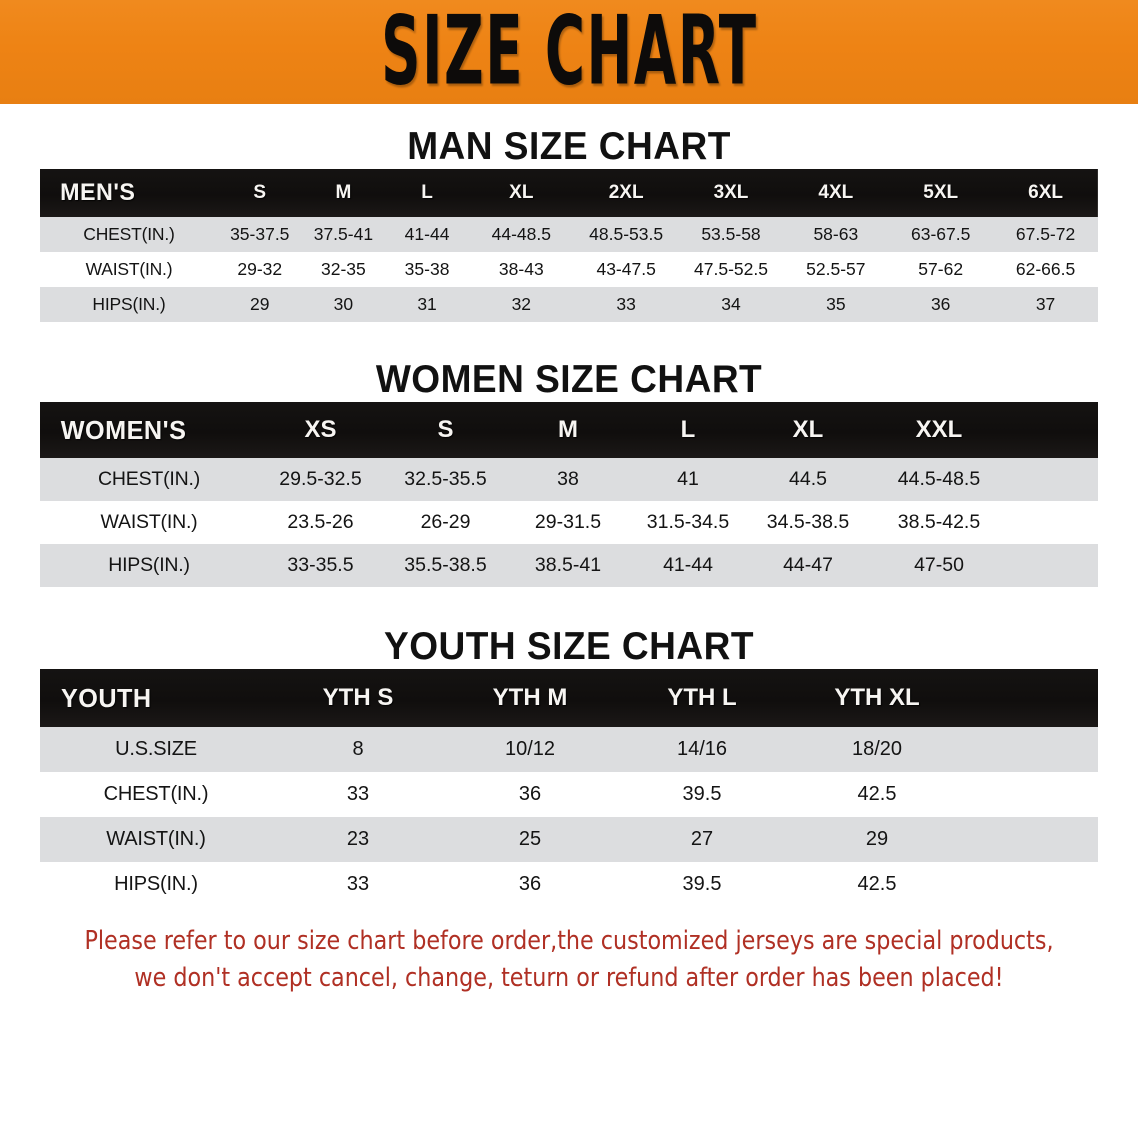 The width and height of the screenshot is (1138, 1132). What do you see at coordinates (427, 304) in the screenshot?
I see `man-row-2-cell-2: 31` at bounding box center [427, 304].